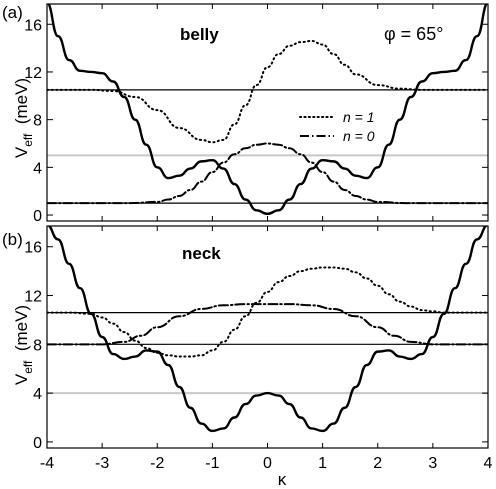  I want to click on x-tick-label: -1, so click(212, 463).